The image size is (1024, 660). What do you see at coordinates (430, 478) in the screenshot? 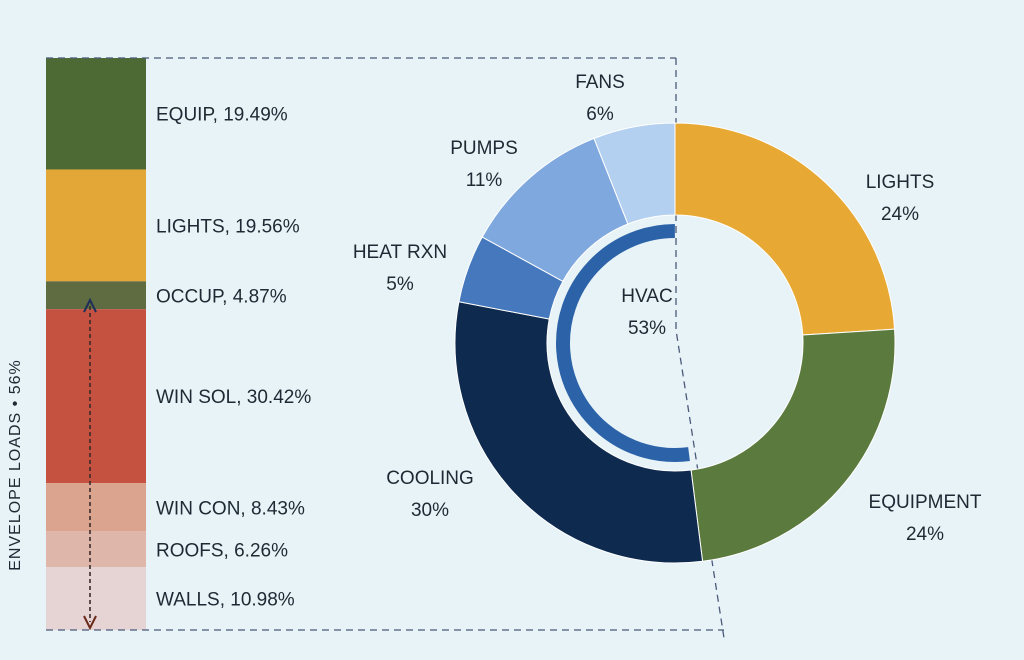
I see `donut-label-cooling: COOLING` at bounding box center [430, 478].